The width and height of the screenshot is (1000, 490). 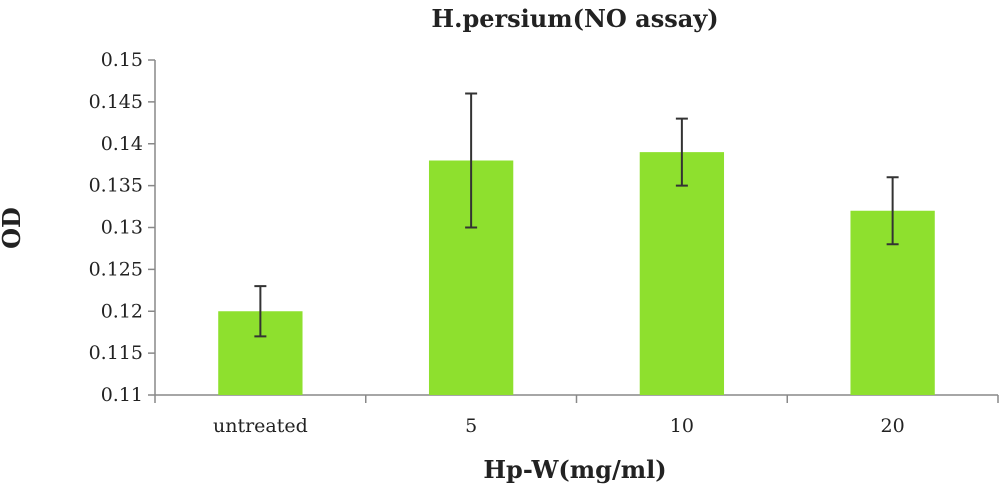 What do you see at coordinates (122, 395) in the screenshot?
I see `y-tick-label: 0.11` at bounding box center [122, 395].